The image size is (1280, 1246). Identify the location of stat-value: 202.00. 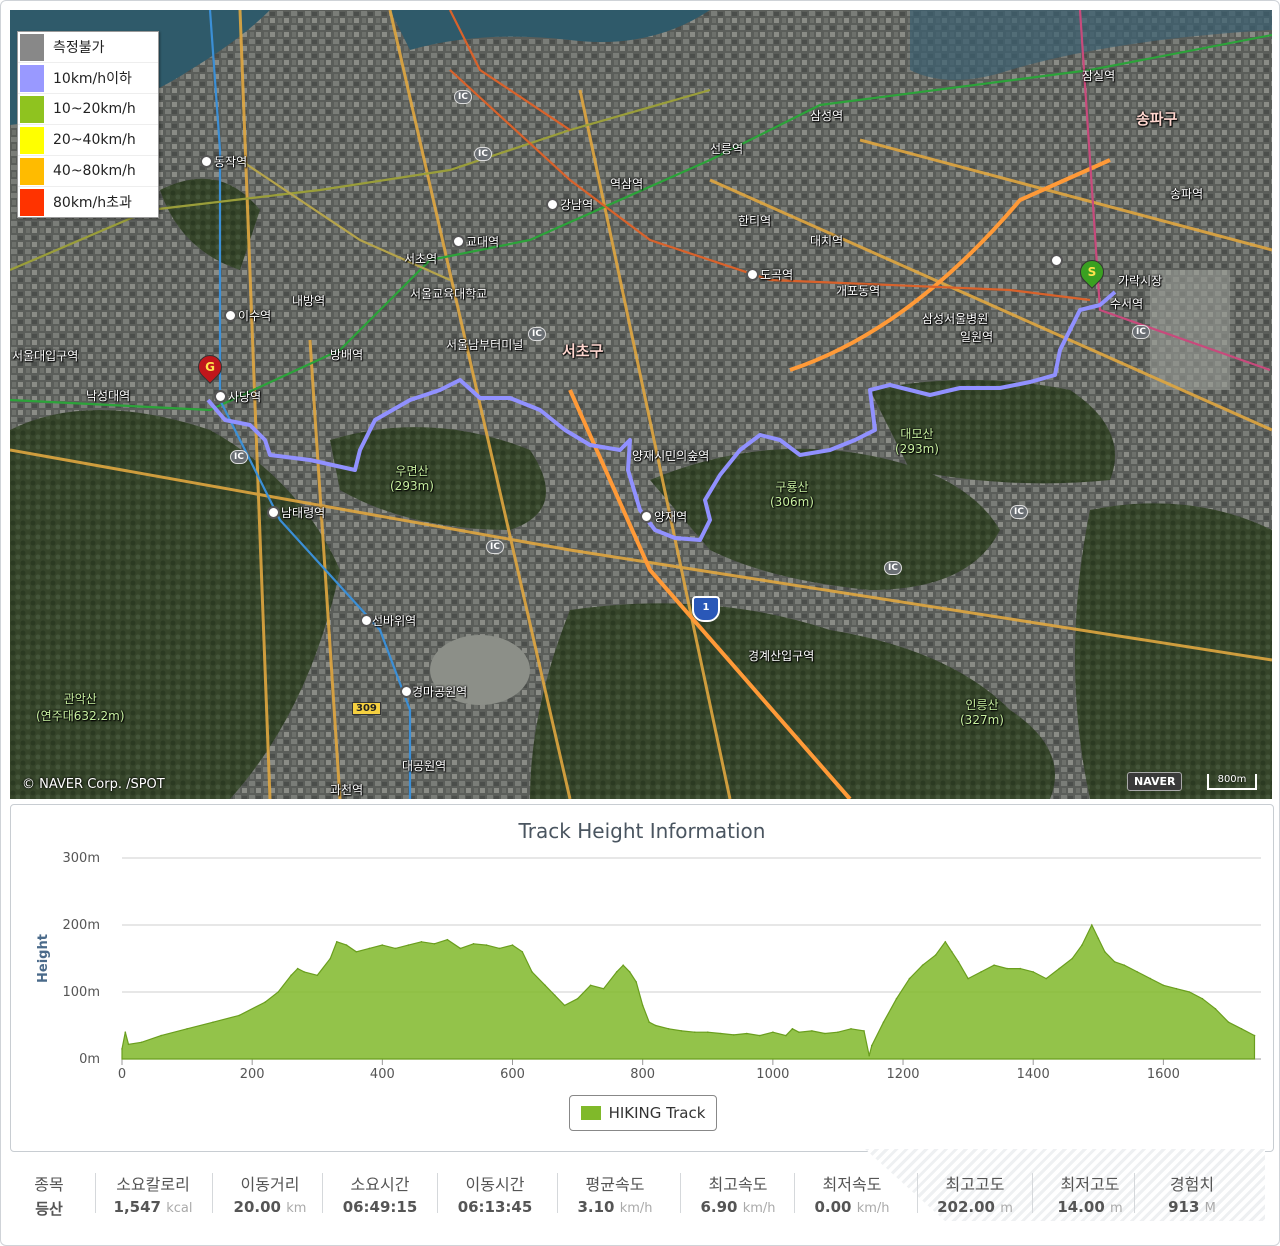
(966, 1207).